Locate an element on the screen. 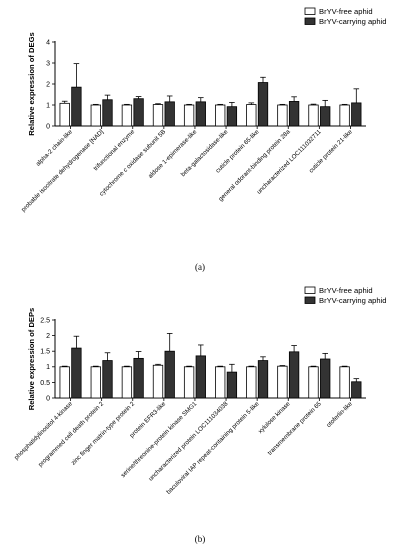 The image size is (401, 550). y-tick-label: 1.5 is located at coordinates (45, 352).